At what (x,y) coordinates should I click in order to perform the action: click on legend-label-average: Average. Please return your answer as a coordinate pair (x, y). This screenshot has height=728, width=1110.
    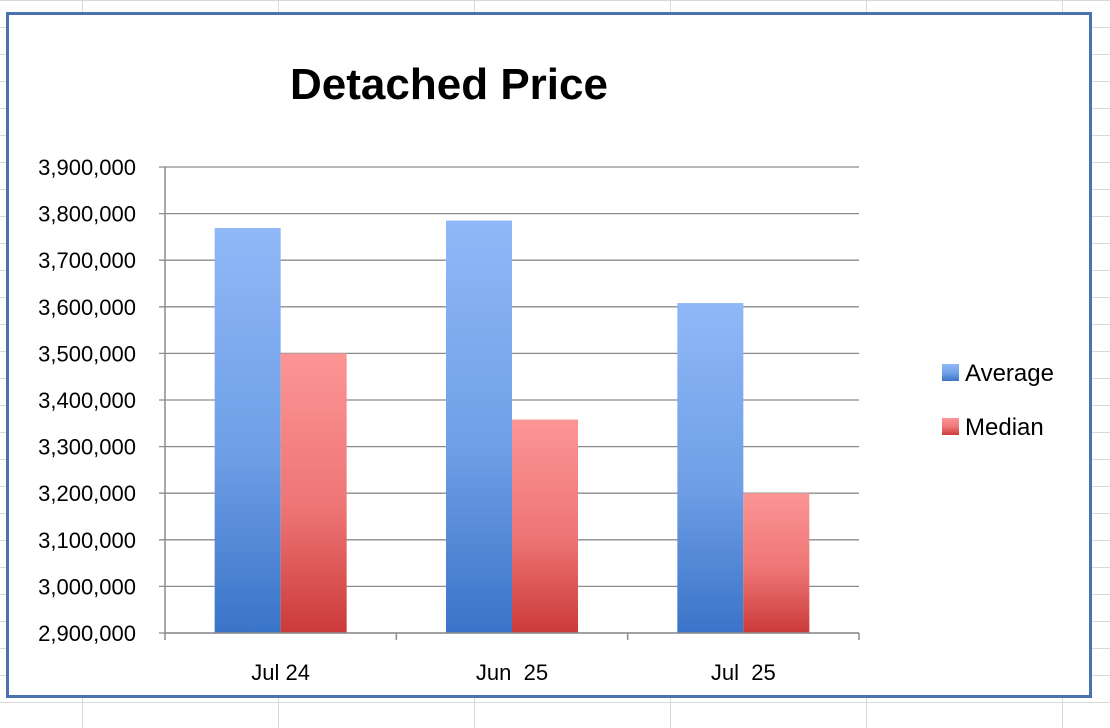
    Looking at the image, I should click on (1009, 373).